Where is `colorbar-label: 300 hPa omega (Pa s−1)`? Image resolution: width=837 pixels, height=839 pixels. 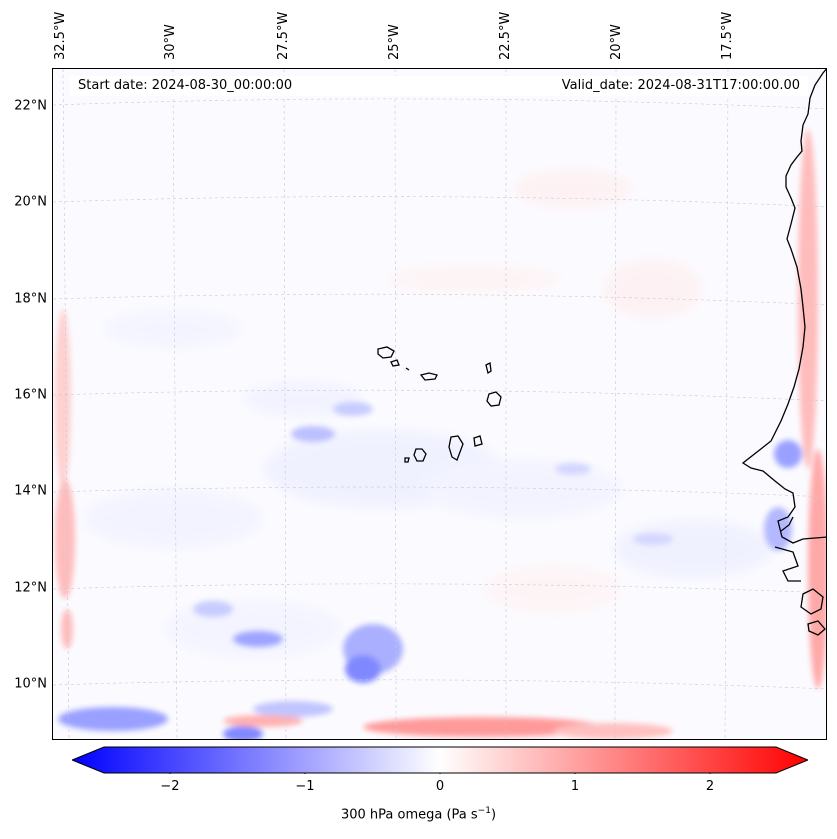
colorbar-label: 300 hPa omega (Pa s−1) is located at coordinates (418, 814).